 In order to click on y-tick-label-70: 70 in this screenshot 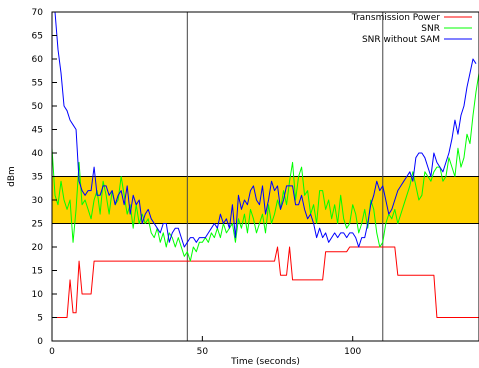, I will do `click(38, 13)`.